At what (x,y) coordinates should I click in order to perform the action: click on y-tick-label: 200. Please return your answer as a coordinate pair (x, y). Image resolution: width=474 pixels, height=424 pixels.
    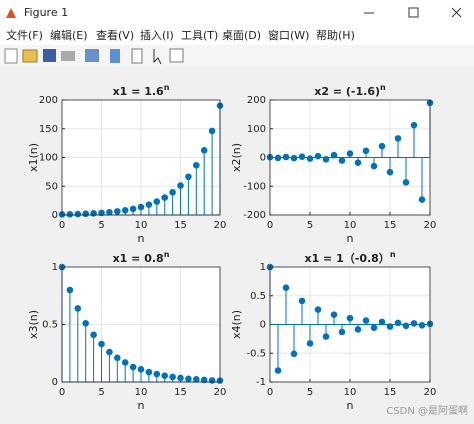
    Looking at the image, I should click on (256, 100).